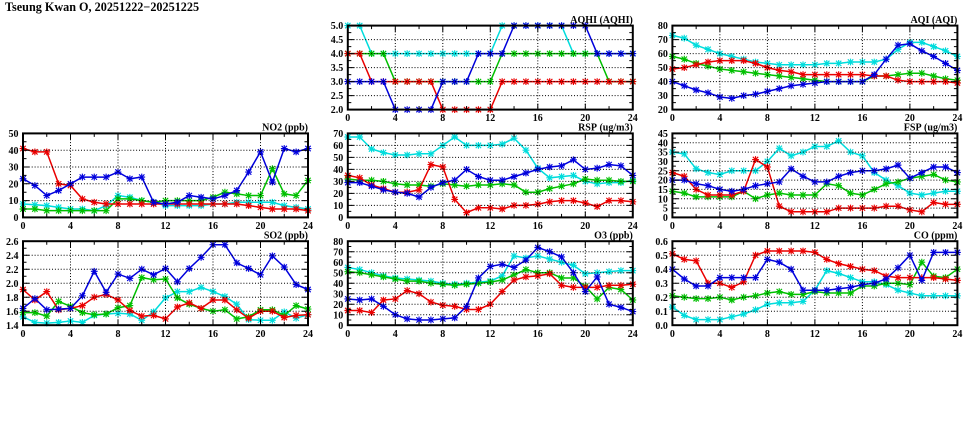  Describe the element at coordinates (12, 312) in the screenshot. I see `svg-text: 1.6` at that location.